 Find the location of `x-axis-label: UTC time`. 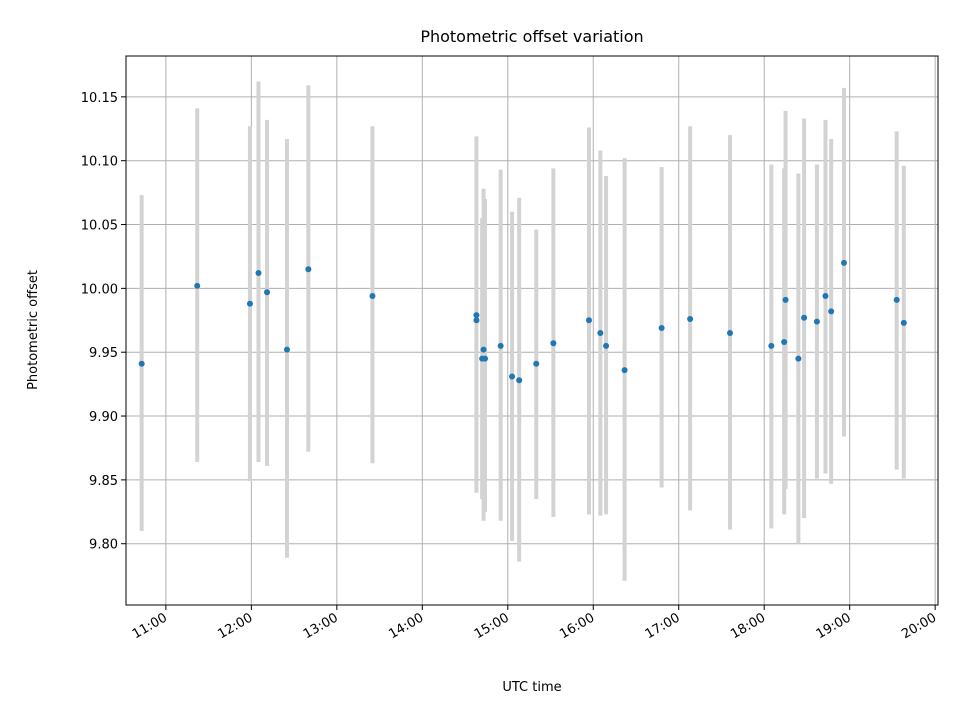

x-axis-label: UTC time is located at coordinates (531, 687).